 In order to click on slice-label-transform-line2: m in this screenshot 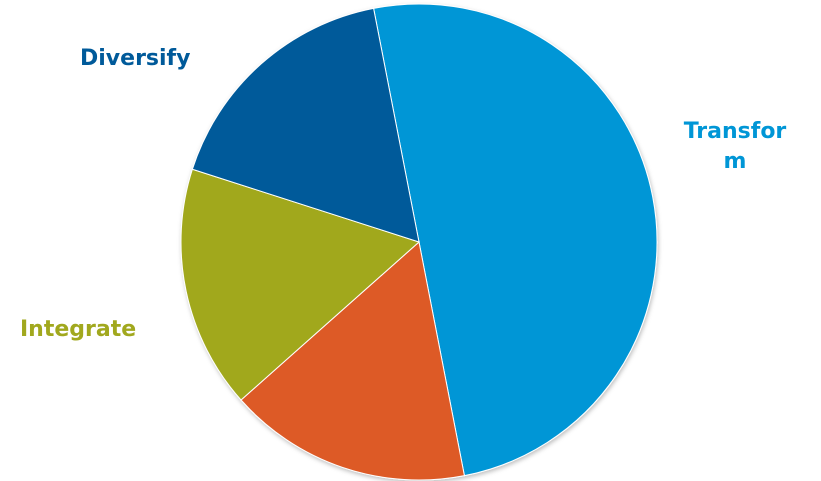, I will do `click(735, 161)`.